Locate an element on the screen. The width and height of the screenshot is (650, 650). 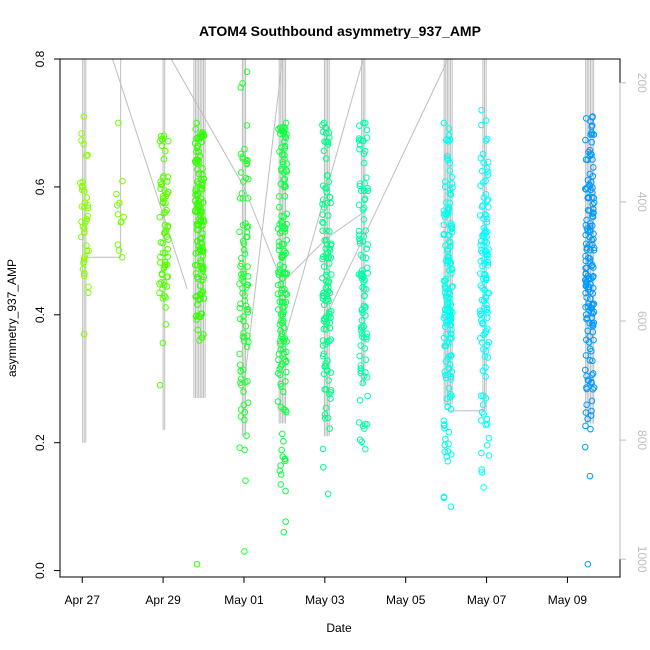
x-tick-label: Apr 27 is located at coordinates (83, 600).